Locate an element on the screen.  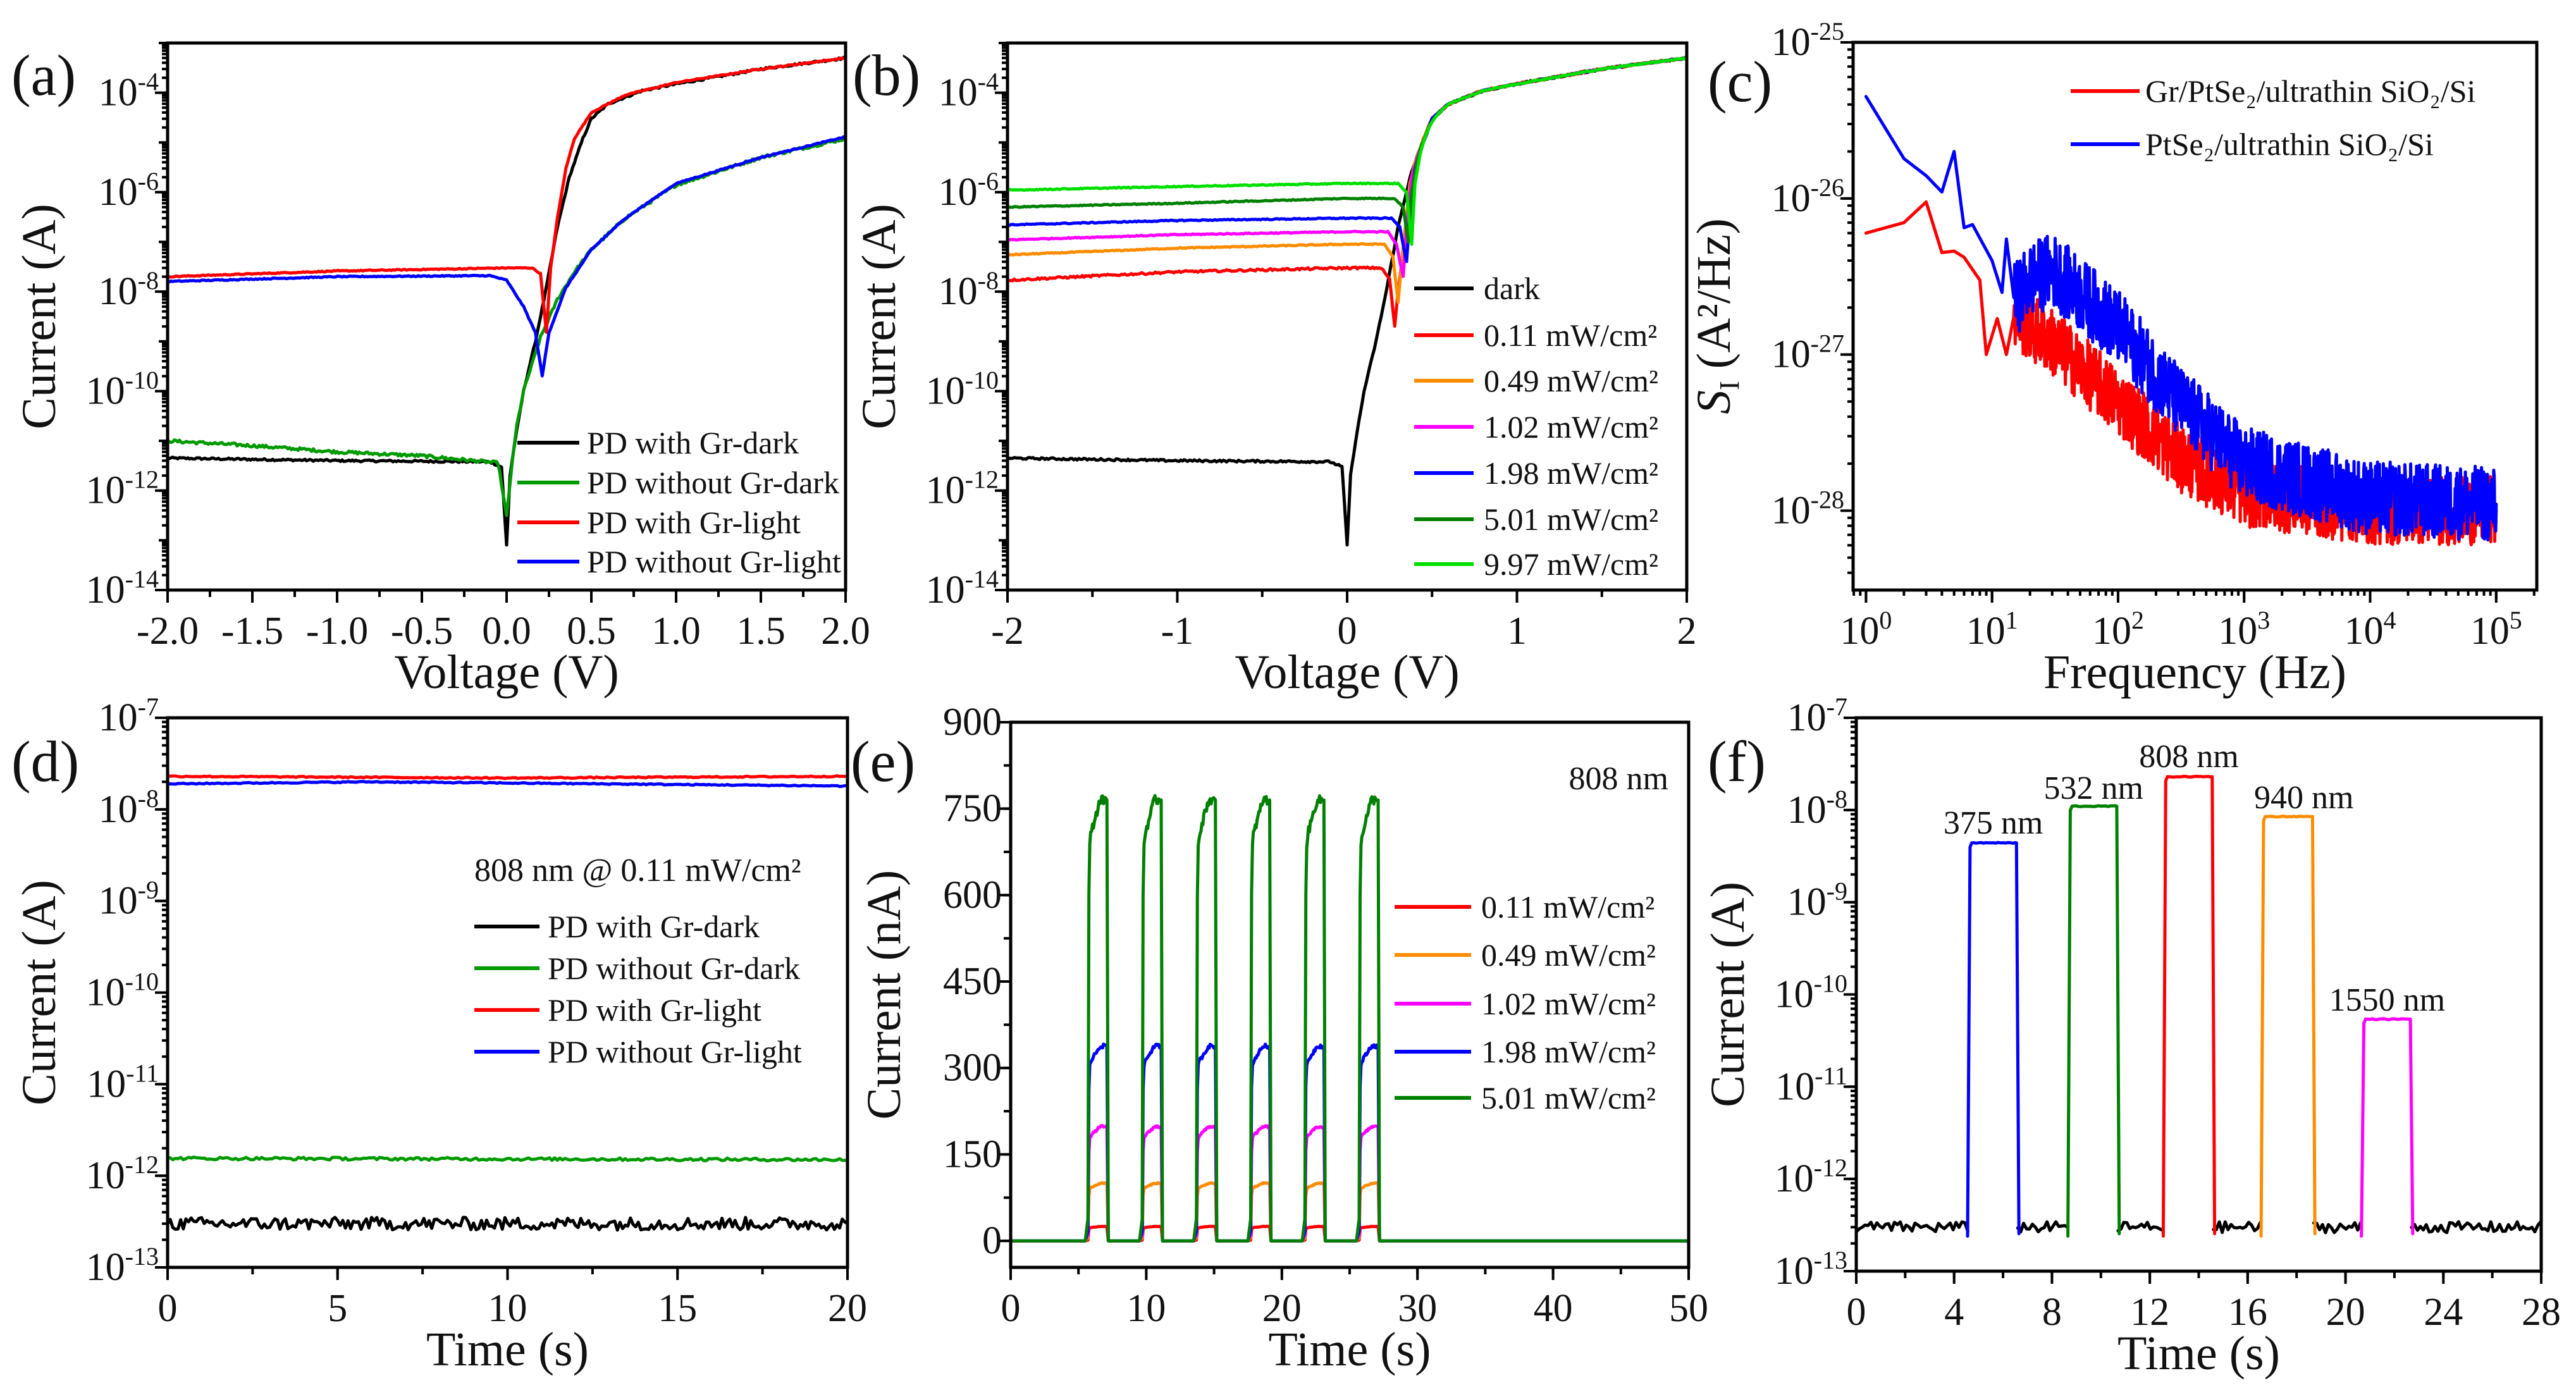
y-tick-label: 10-27 is located at coordinates (1808, 352).